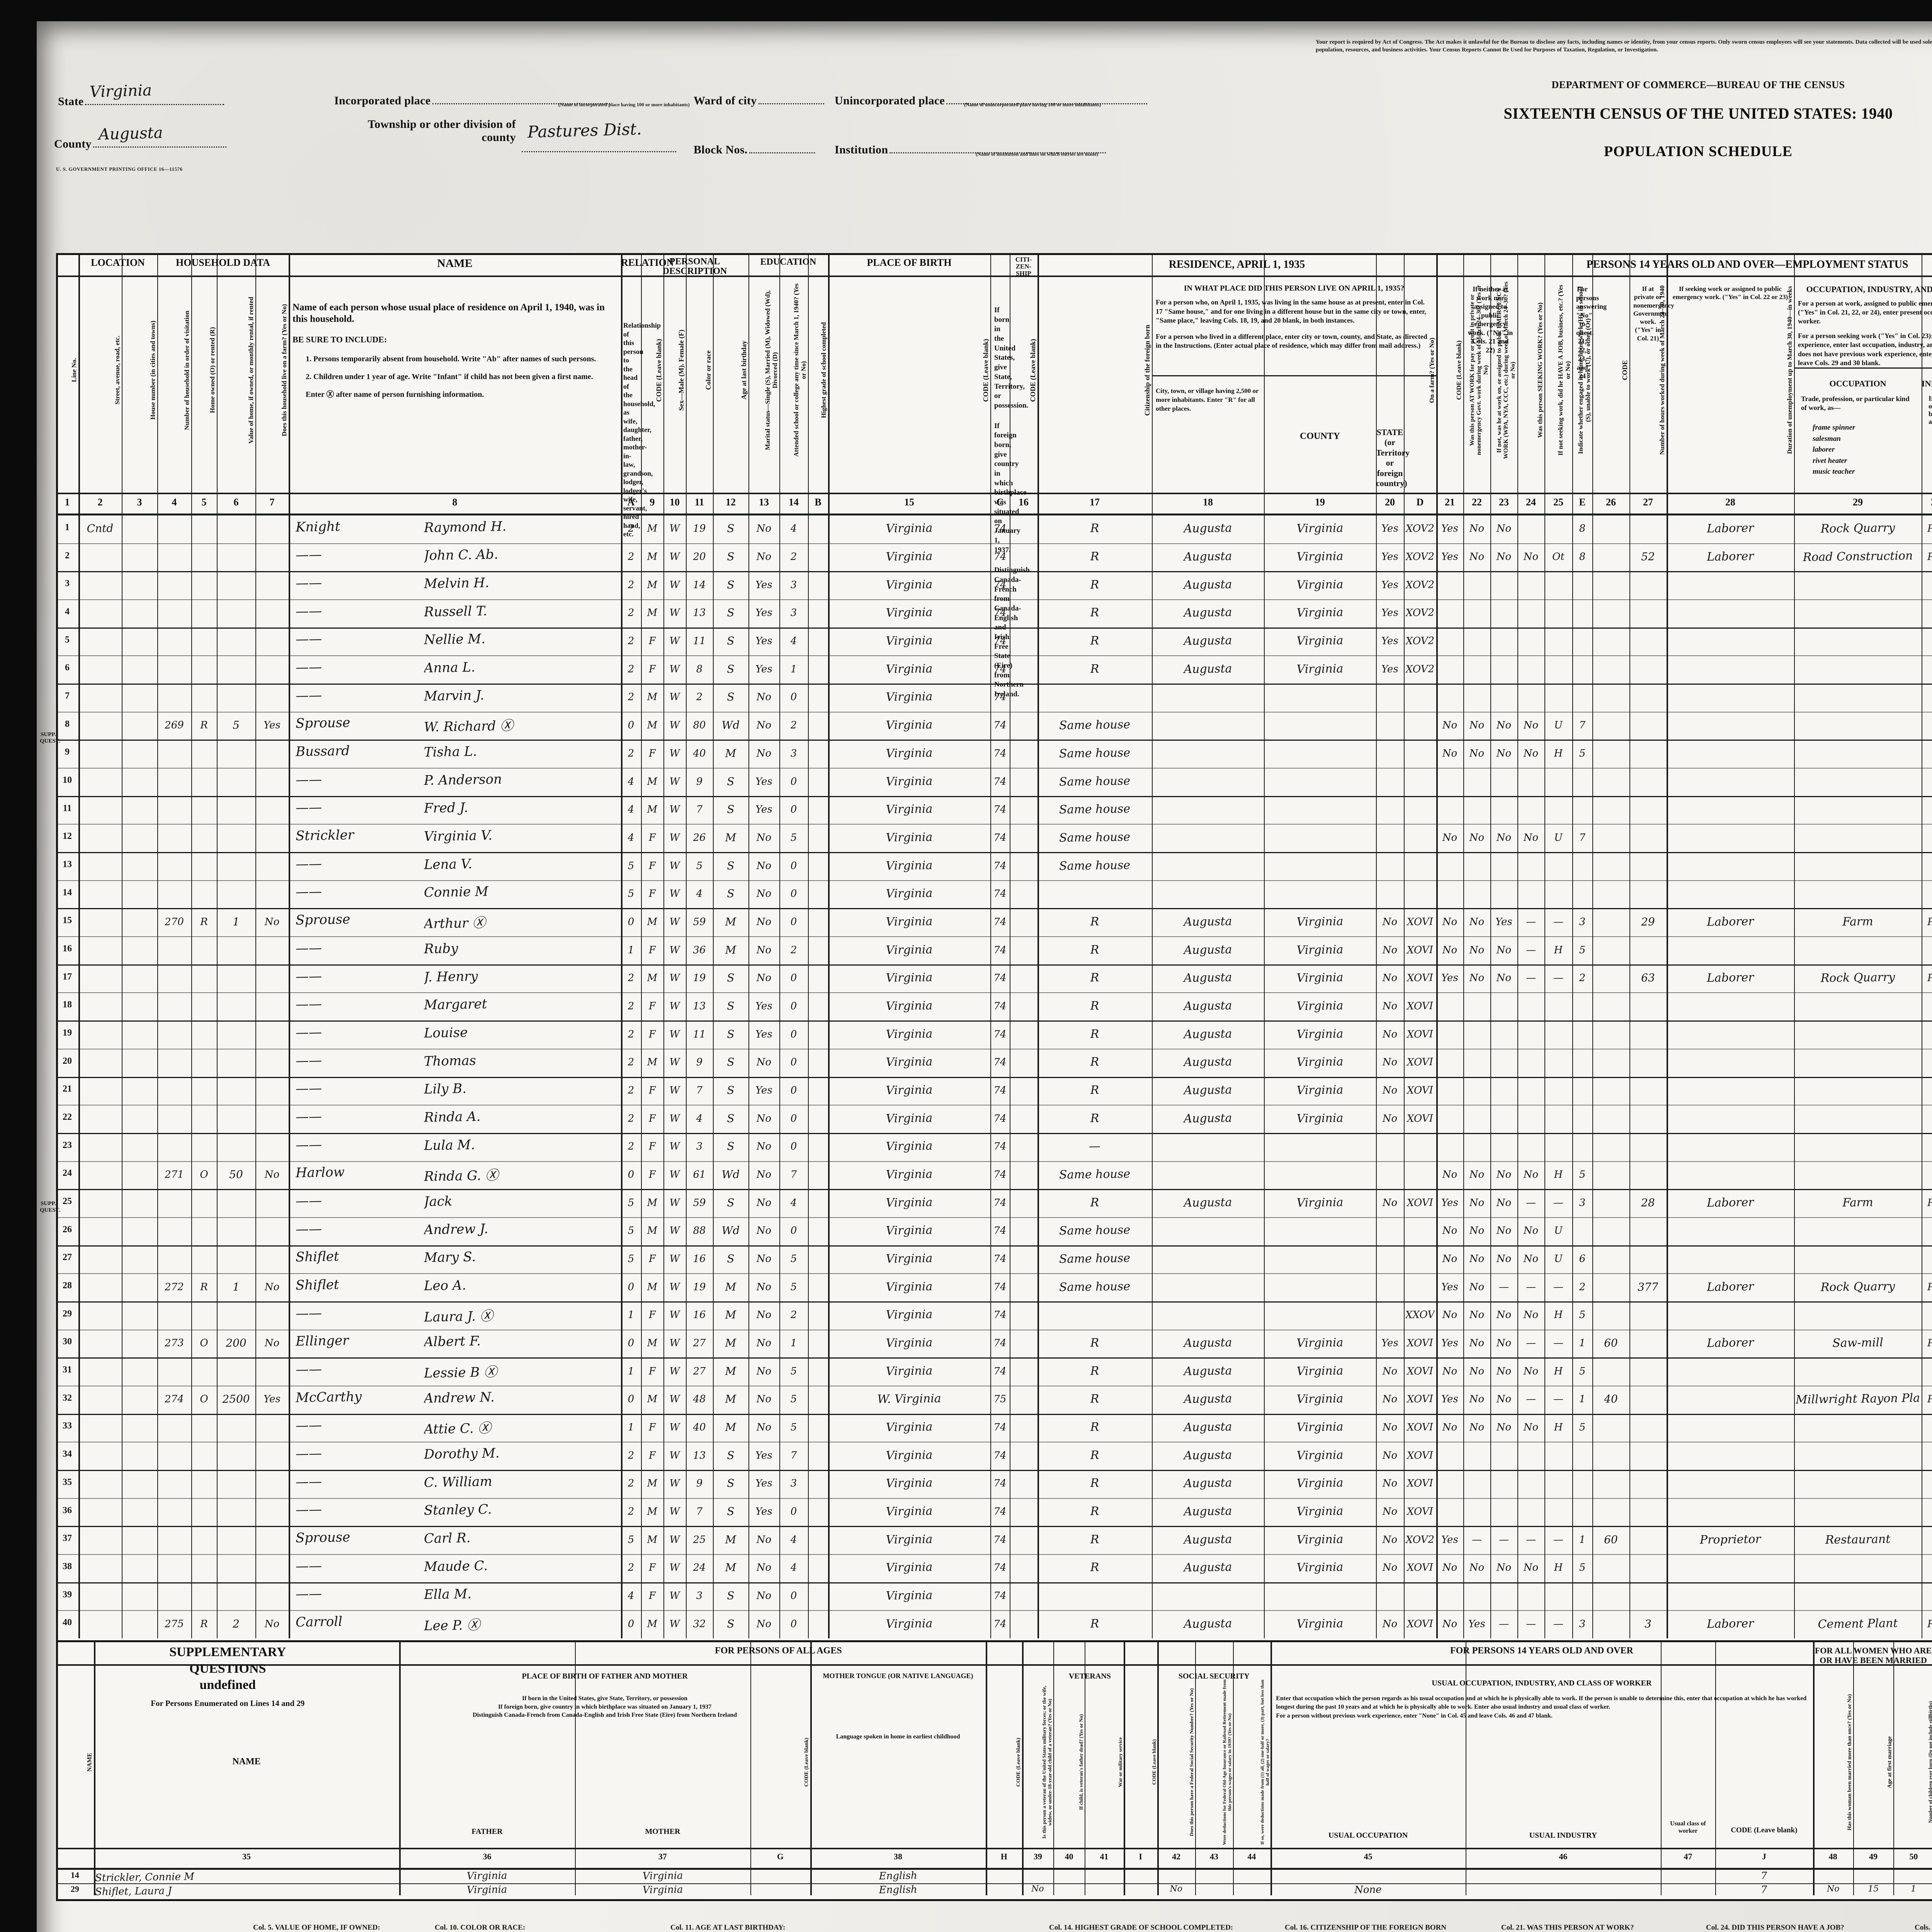  I want to click on cell-col-29: Rock Quarry, so click(1857, 528).